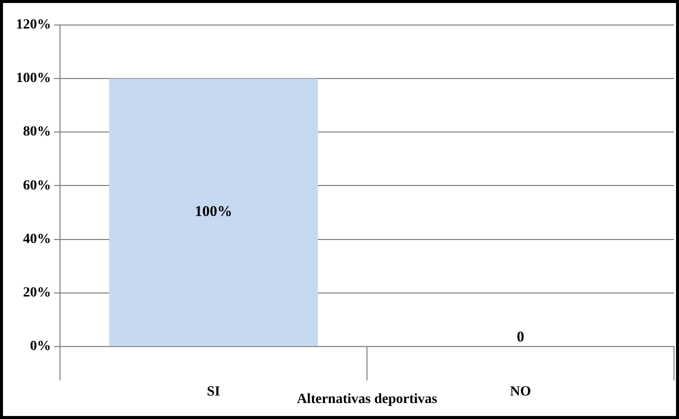  What do you see at coordinates (520, 337) in the screenshot?
I see `data-label: 0` at bounding box center [520, 337].